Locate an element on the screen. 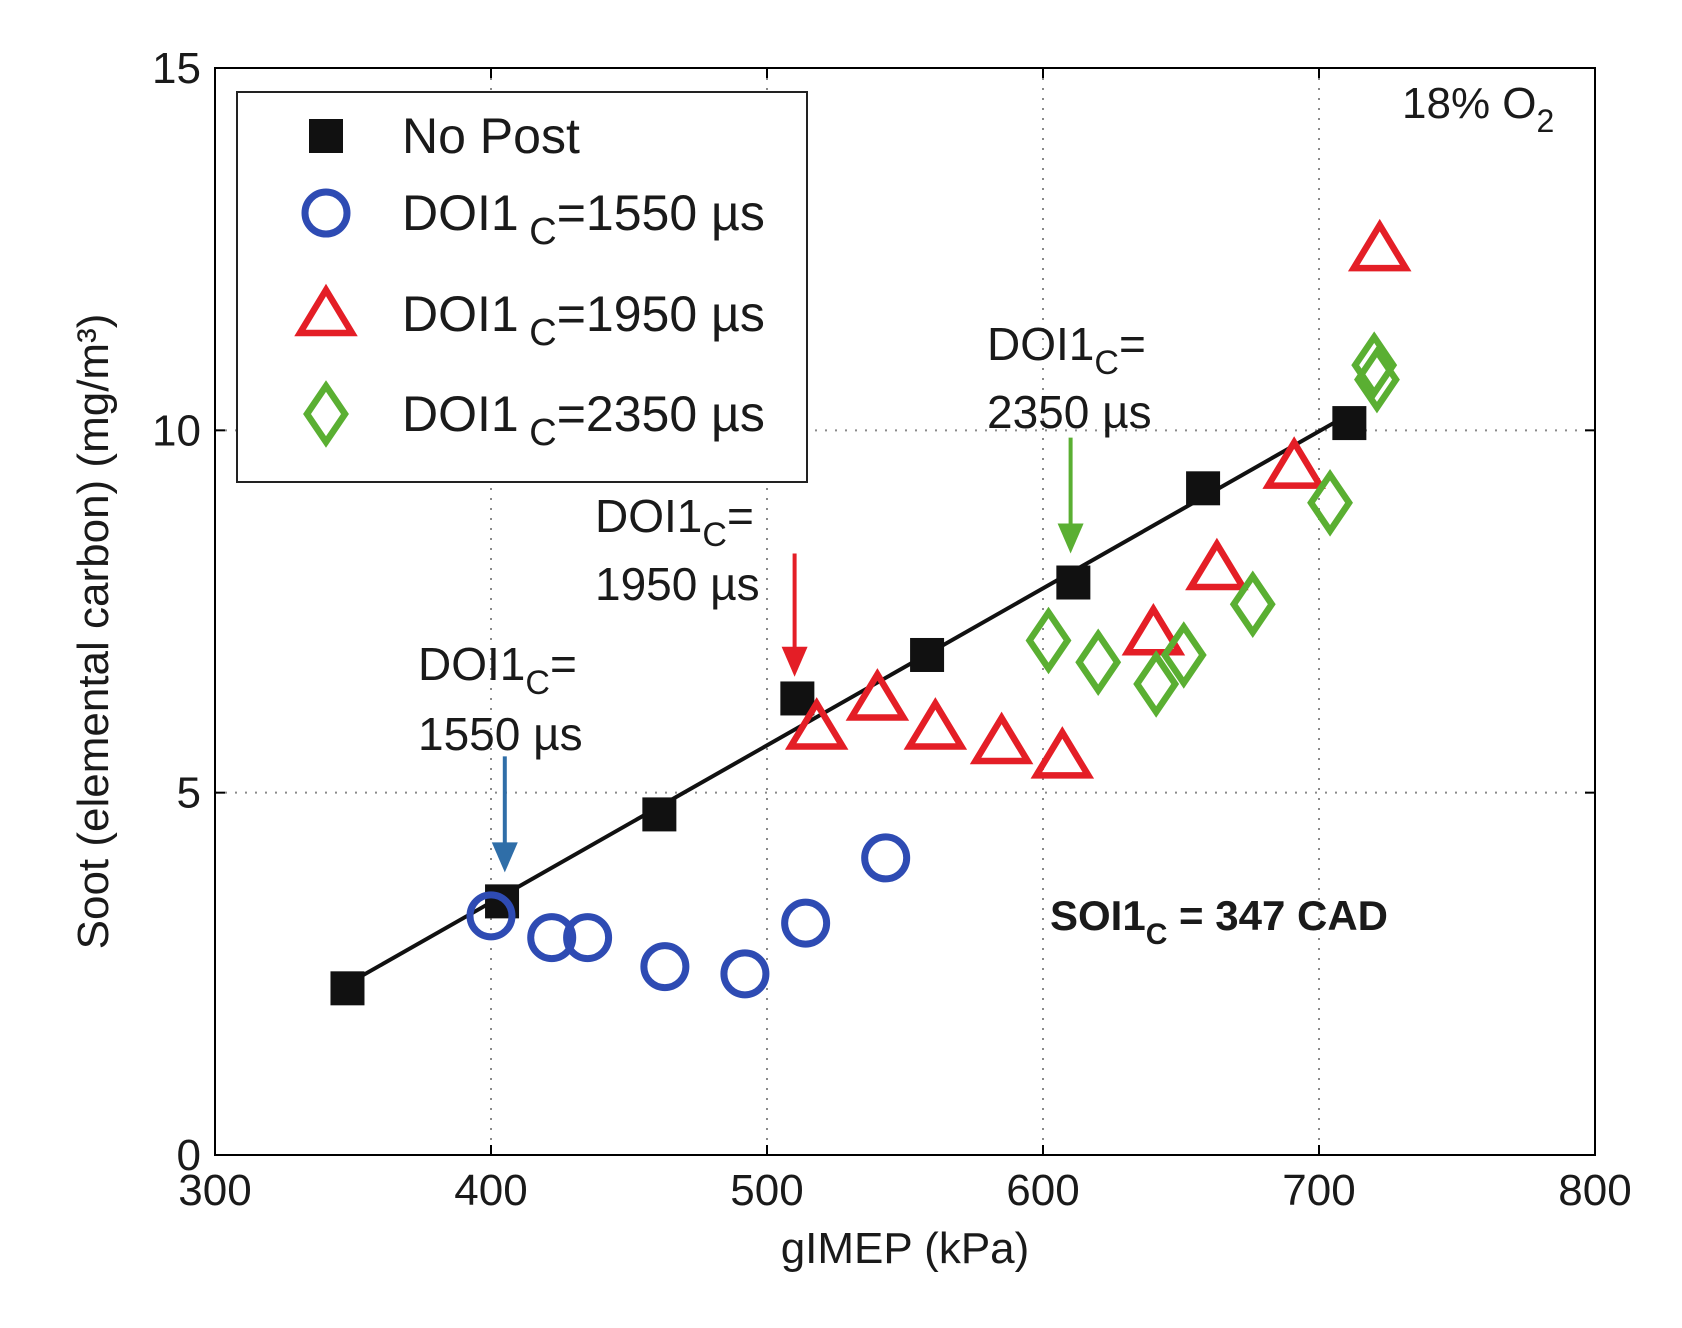 The width and height of the screenshot is (1682, 1328). annotation-1950-arrow-head is located at coordinates (794, 661).